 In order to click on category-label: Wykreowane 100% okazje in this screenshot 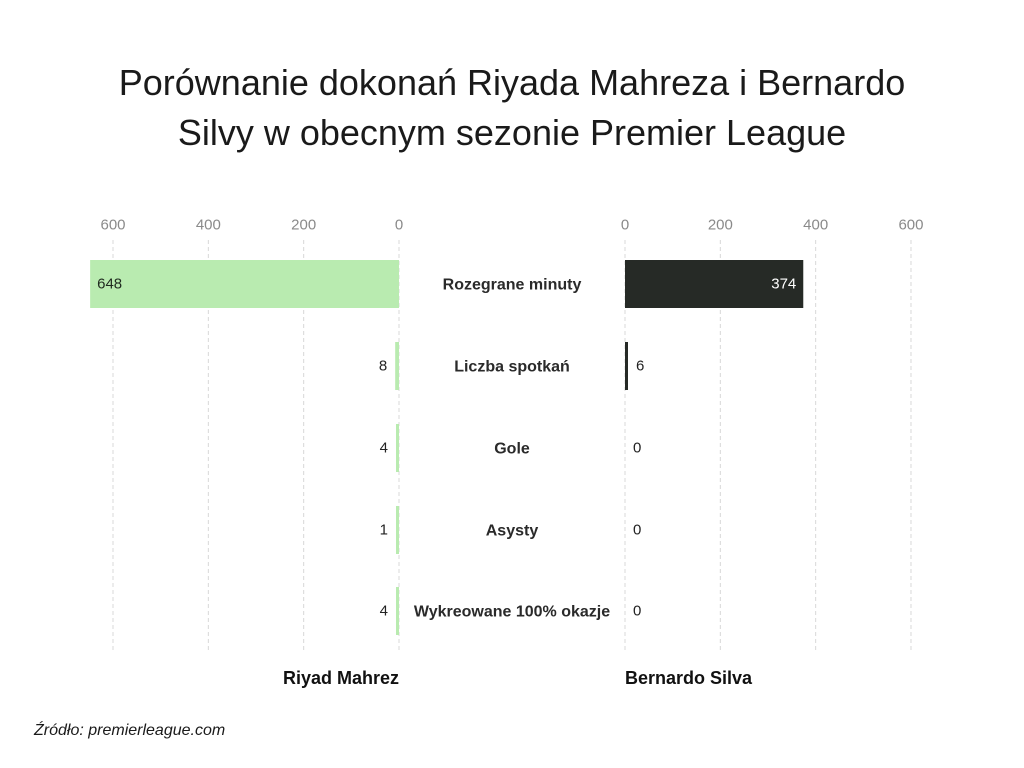, I will do `click(512, 612)`.